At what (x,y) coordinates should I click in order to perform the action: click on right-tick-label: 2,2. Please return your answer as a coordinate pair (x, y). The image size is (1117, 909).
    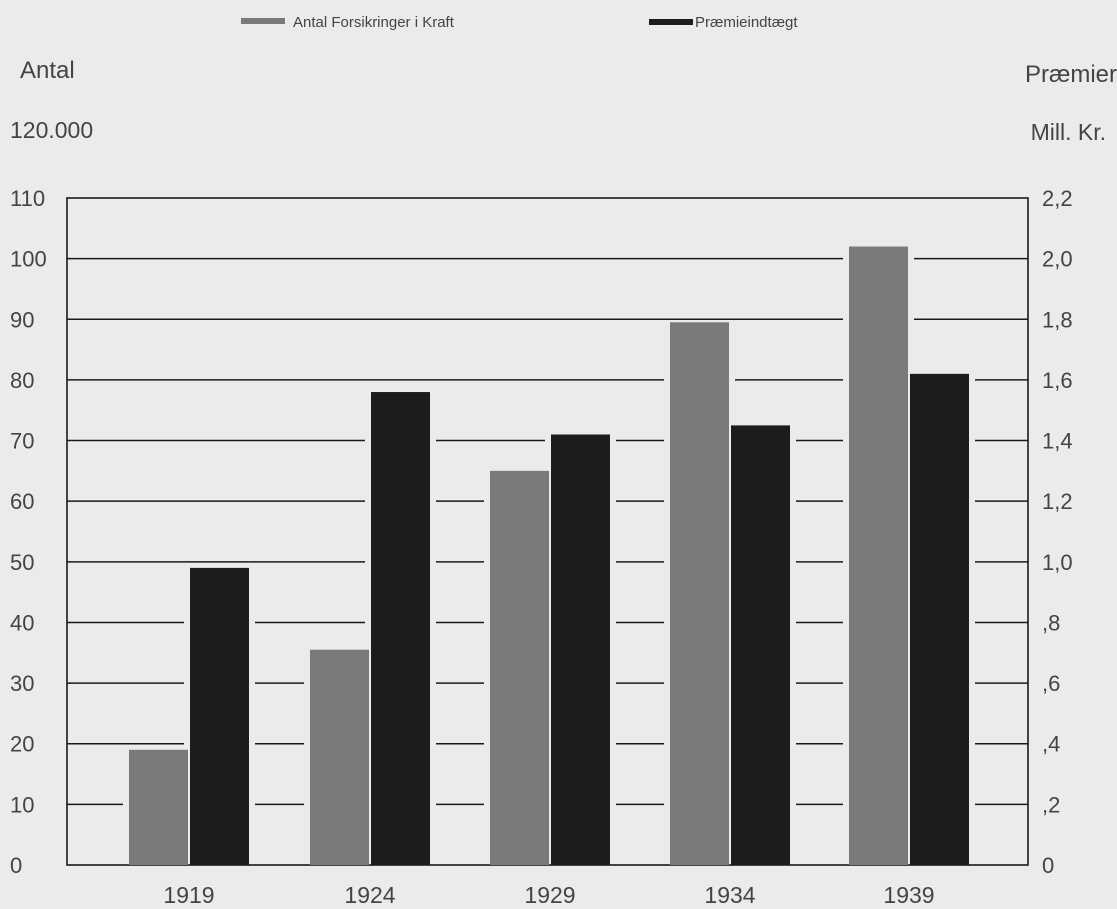
    Looking at the image, I should click on (1057, 198).